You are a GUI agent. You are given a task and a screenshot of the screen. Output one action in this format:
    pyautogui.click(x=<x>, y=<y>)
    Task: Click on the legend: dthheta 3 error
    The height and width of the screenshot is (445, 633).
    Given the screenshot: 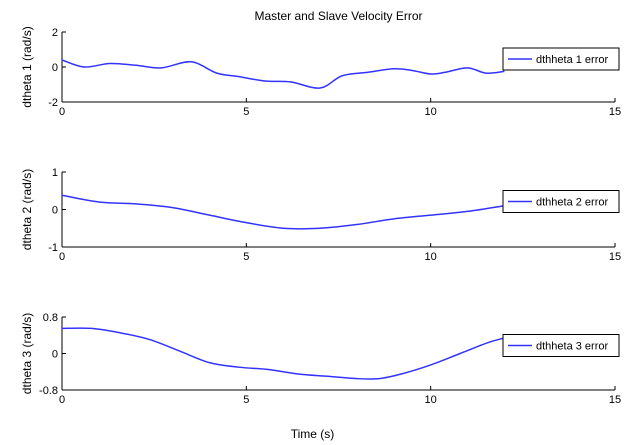 What is the action you would take?
    pyautogui.click(x=561, y=345)
    